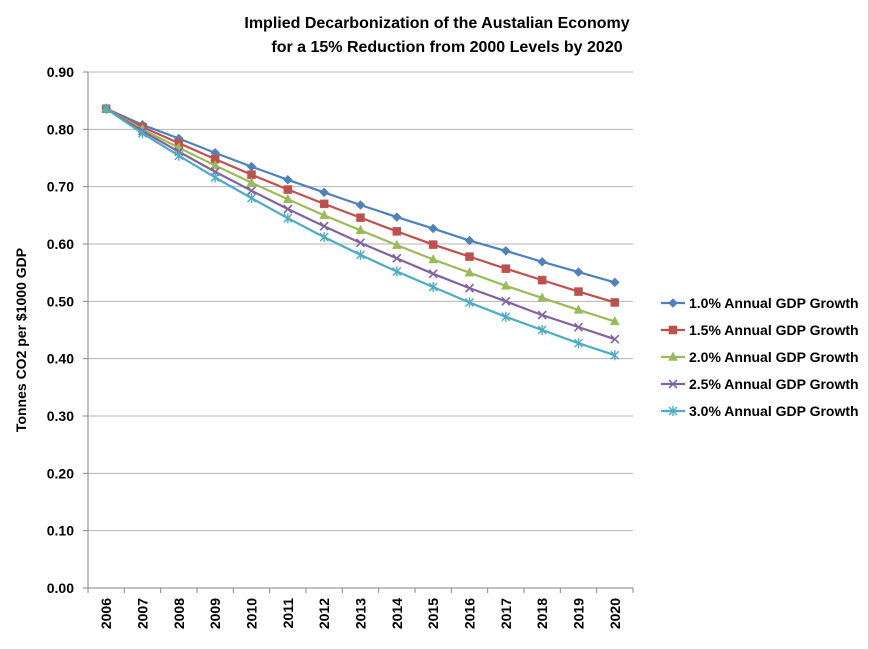  Describe the element at coordinates (774, 303) in the screenshot. I see `legend-label: 1.0% Annual GDP Growth` at that location.